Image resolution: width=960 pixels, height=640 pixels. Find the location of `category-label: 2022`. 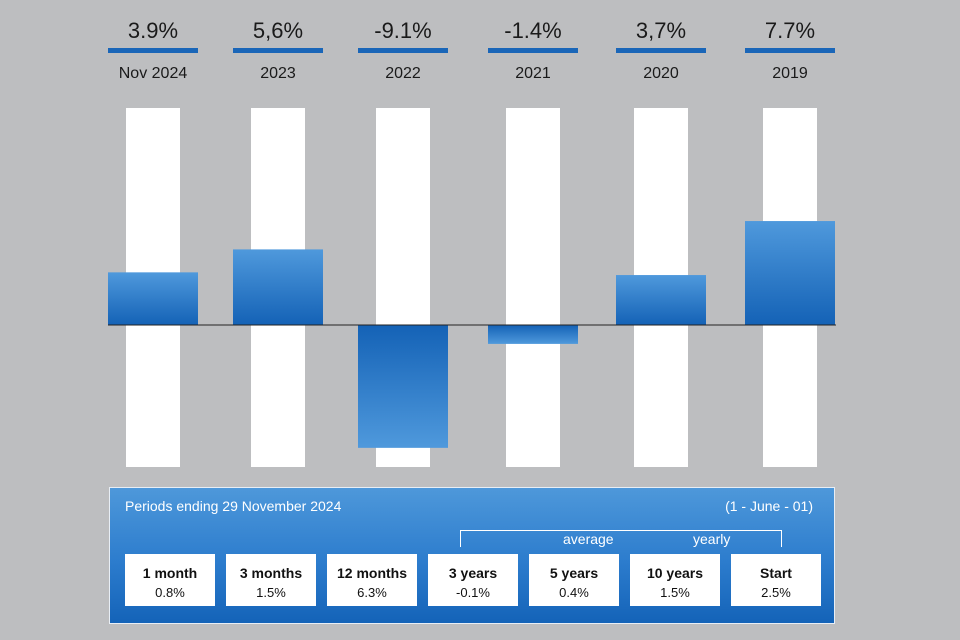

category-label: 2022 is located at coordinates (403, 73).